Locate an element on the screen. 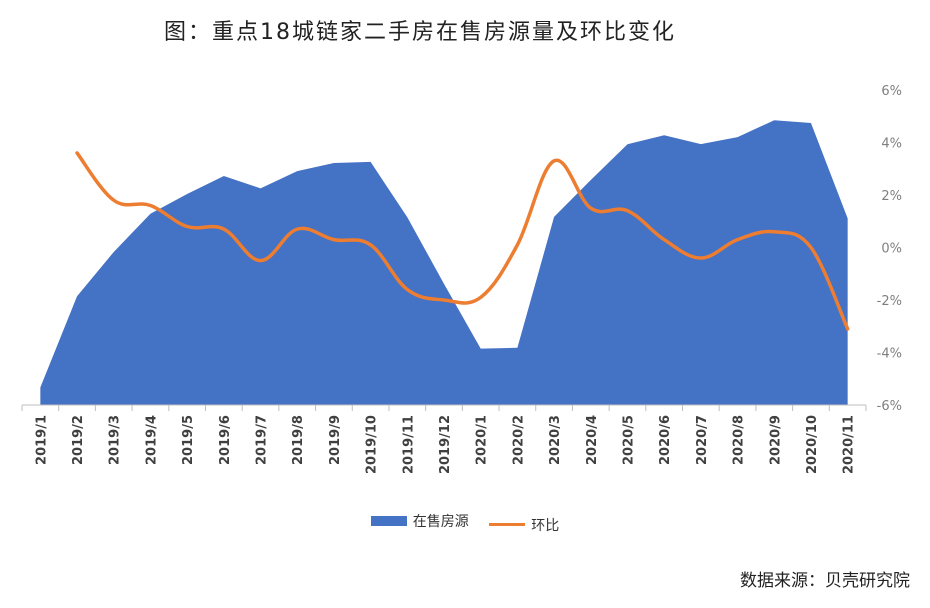 The width and height of the screenshot is (930, 608). legend-item-line: 环比 is located at coordinates (524, 525).